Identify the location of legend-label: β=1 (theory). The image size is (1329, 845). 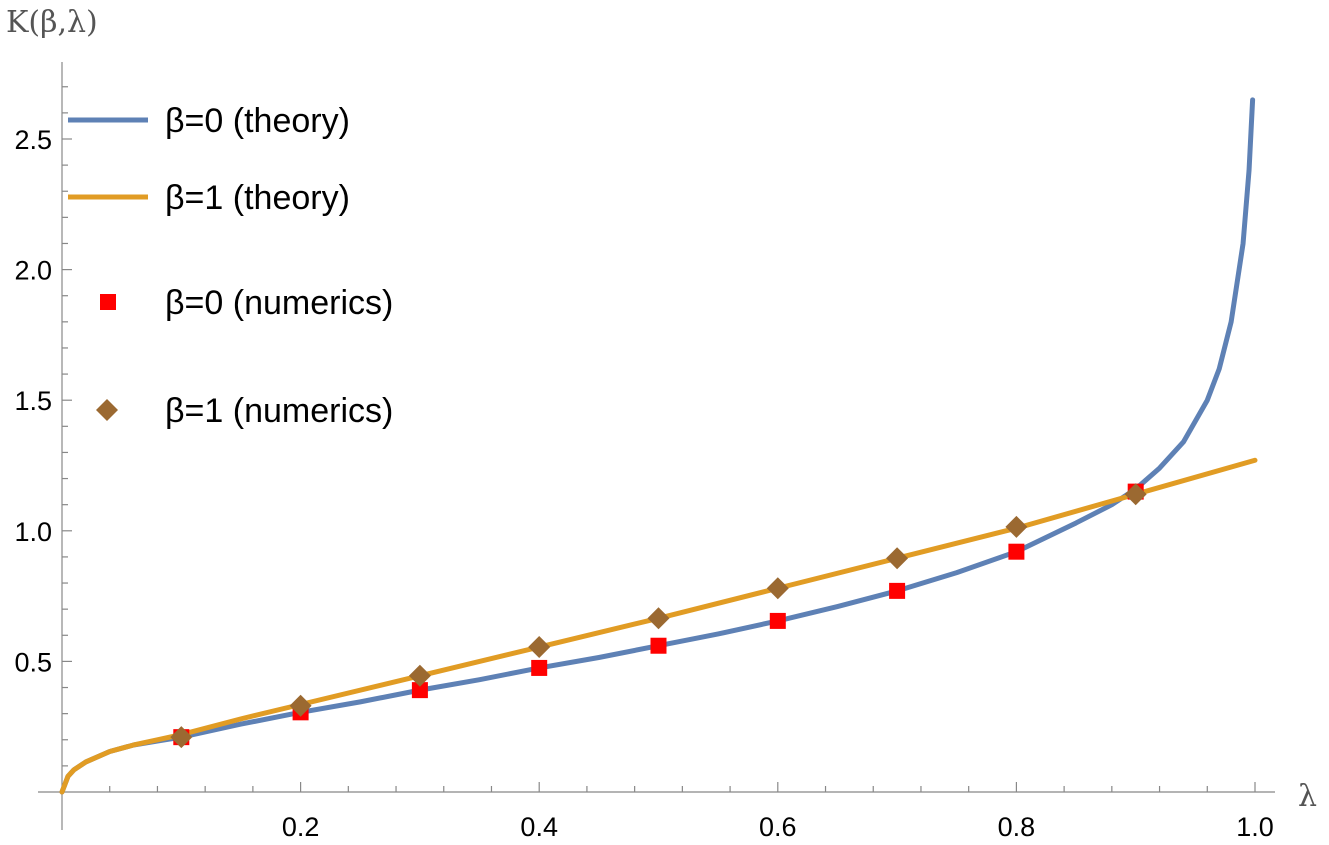
(257, 198).